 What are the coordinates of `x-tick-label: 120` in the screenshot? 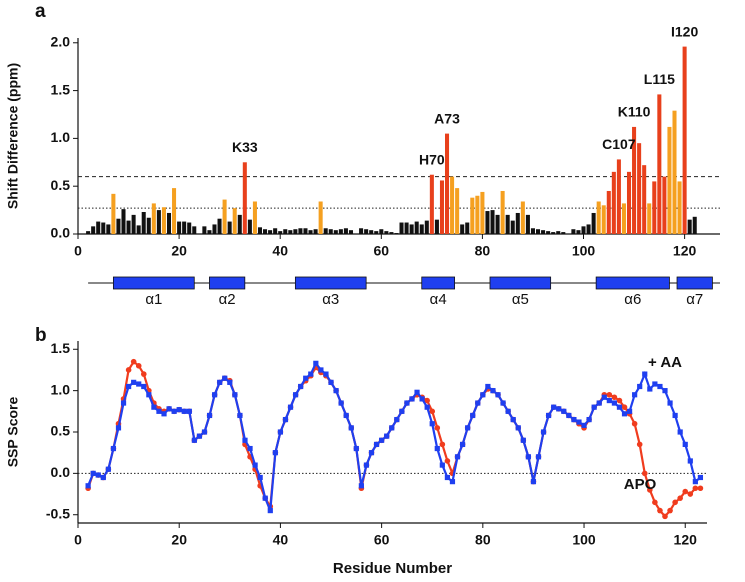 It's located at (686, 540).